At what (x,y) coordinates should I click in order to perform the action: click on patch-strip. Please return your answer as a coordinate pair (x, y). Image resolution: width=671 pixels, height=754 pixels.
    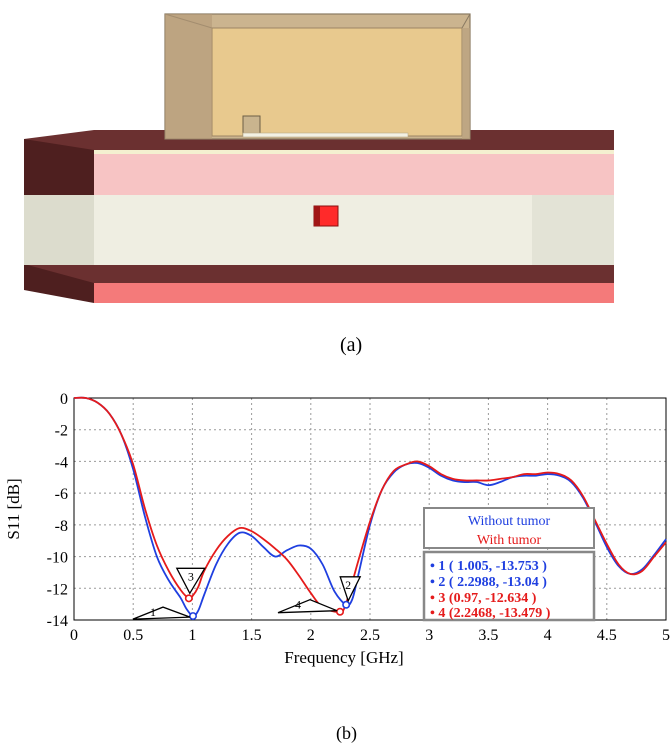
    Looking at the image, I should click on (325, 135).